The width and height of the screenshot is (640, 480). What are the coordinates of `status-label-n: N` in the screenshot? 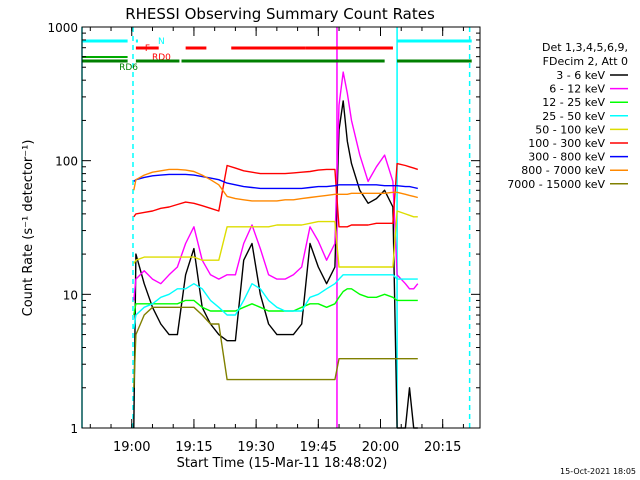 It's located at (161, 42).